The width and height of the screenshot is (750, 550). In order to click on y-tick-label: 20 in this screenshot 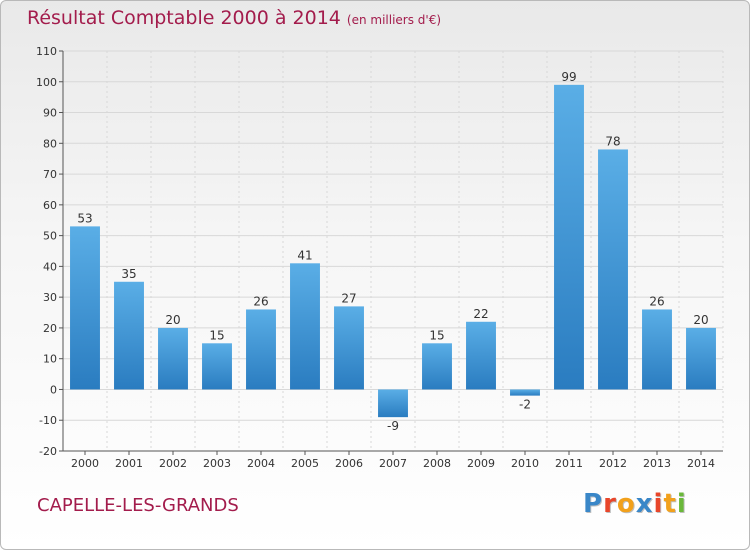, I will do `click(50, 328)`.